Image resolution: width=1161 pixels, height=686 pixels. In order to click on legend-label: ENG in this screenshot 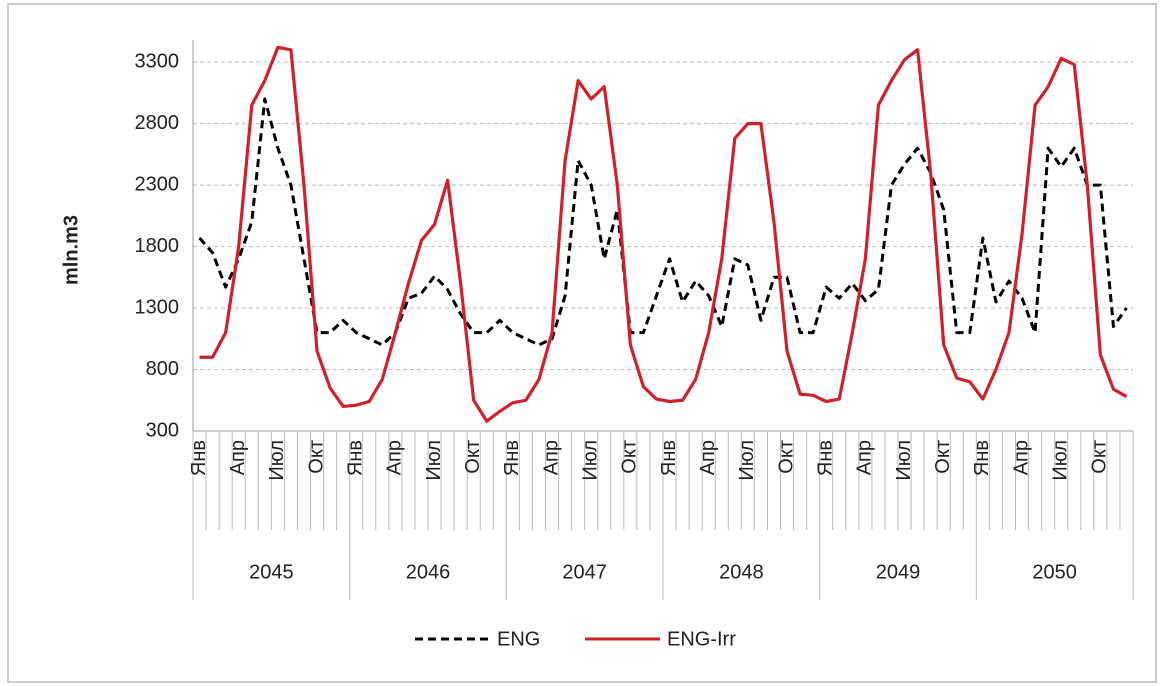, I will do `click(518, 639)`.